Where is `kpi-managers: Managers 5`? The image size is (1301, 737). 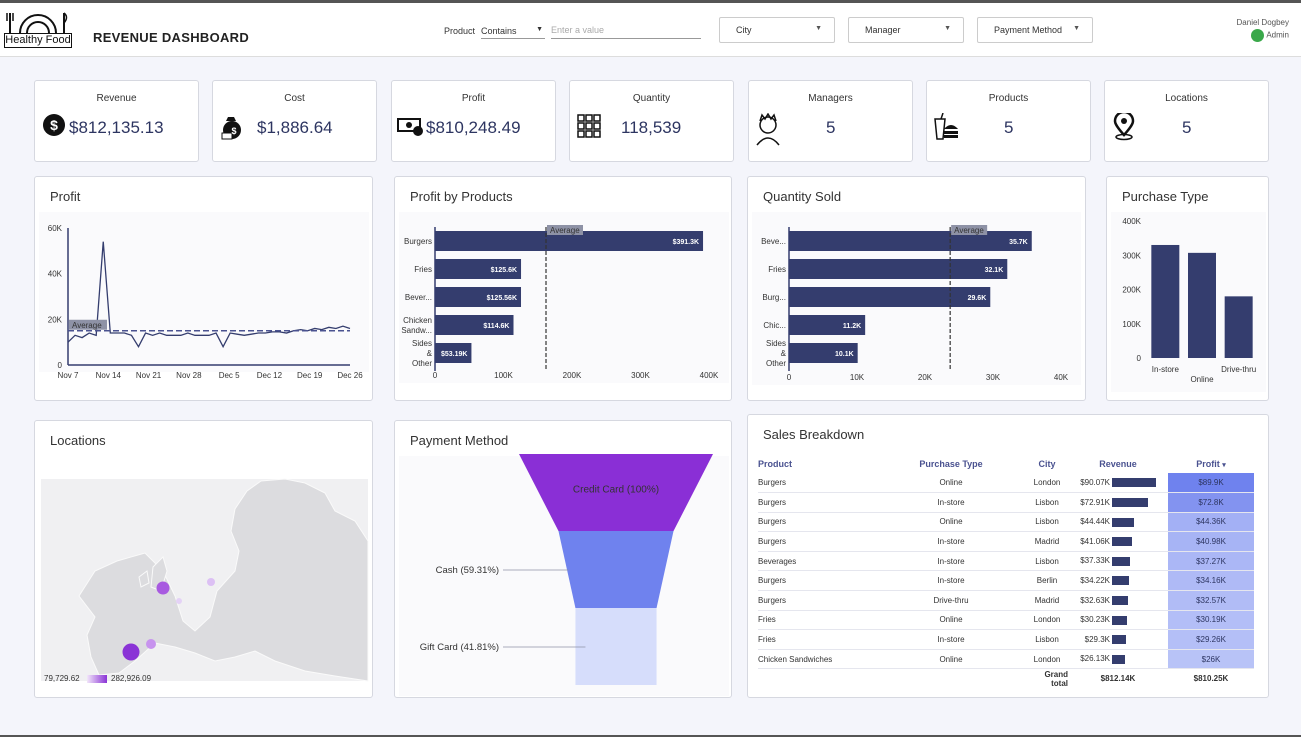
kpi-managers: Managers 5 is located at coordinates (830, 121).